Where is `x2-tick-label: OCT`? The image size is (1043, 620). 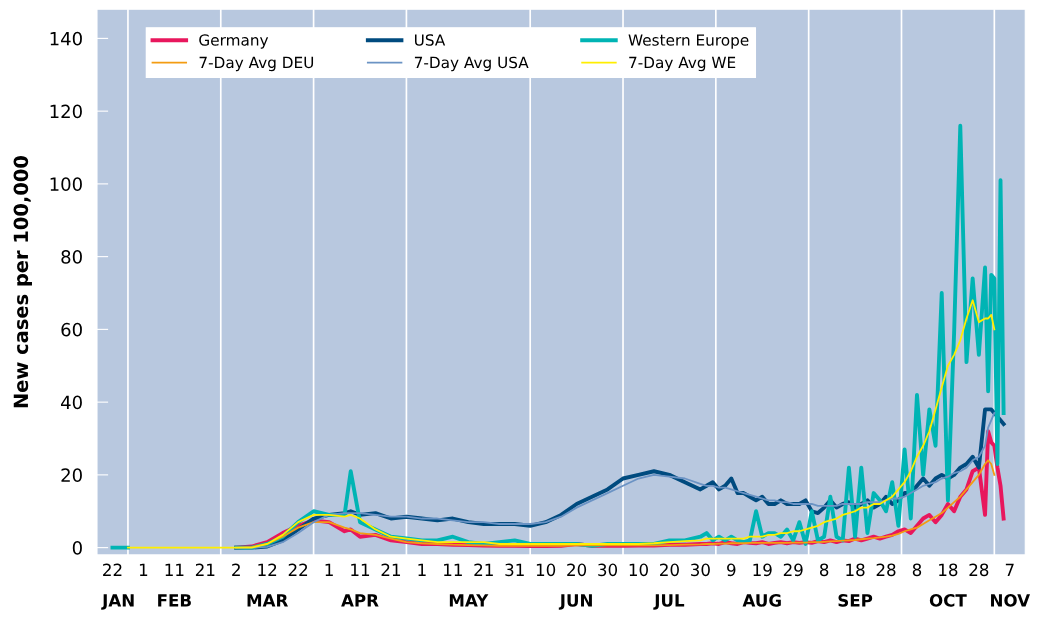 x2-tick-label: OCT is located at coordinates (948, 600).